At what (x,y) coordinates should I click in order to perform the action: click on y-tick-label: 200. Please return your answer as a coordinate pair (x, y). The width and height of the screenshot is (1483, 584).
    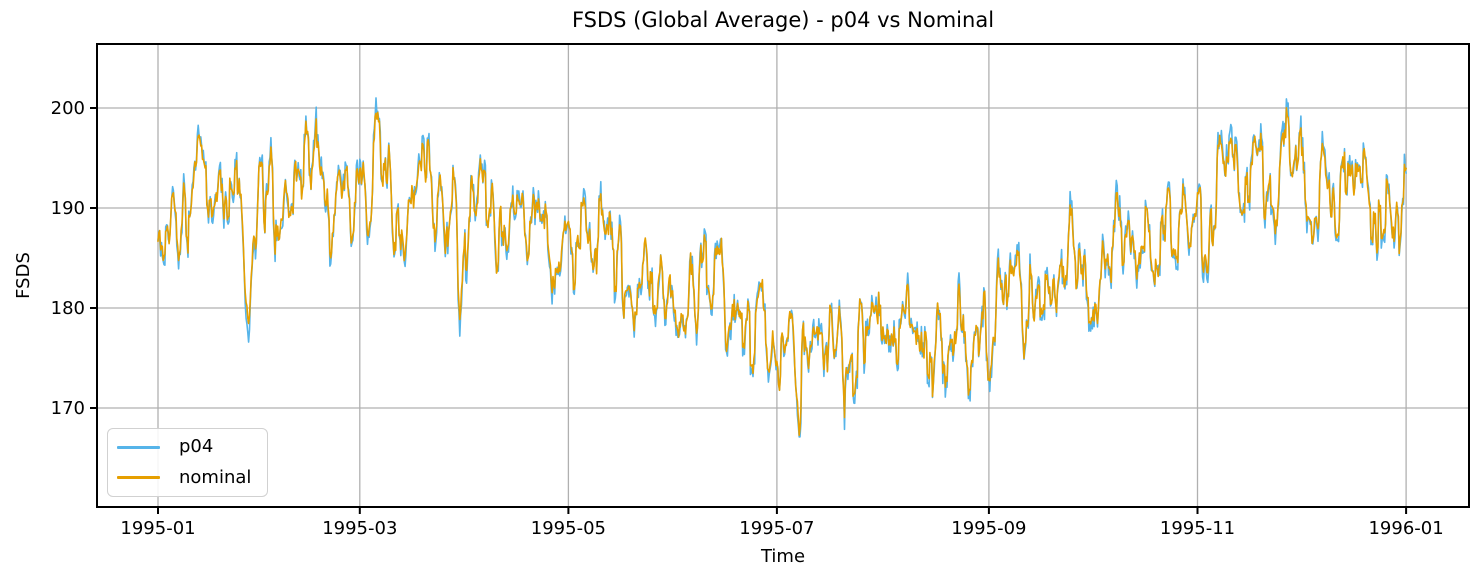
    Looking at the image, I should click on (68, 108).